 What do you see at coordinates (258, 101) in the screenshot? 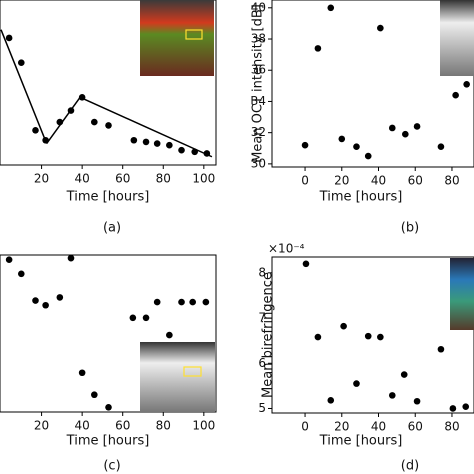
I see `y-tick-label: 34` at bounding box center [258, 101].